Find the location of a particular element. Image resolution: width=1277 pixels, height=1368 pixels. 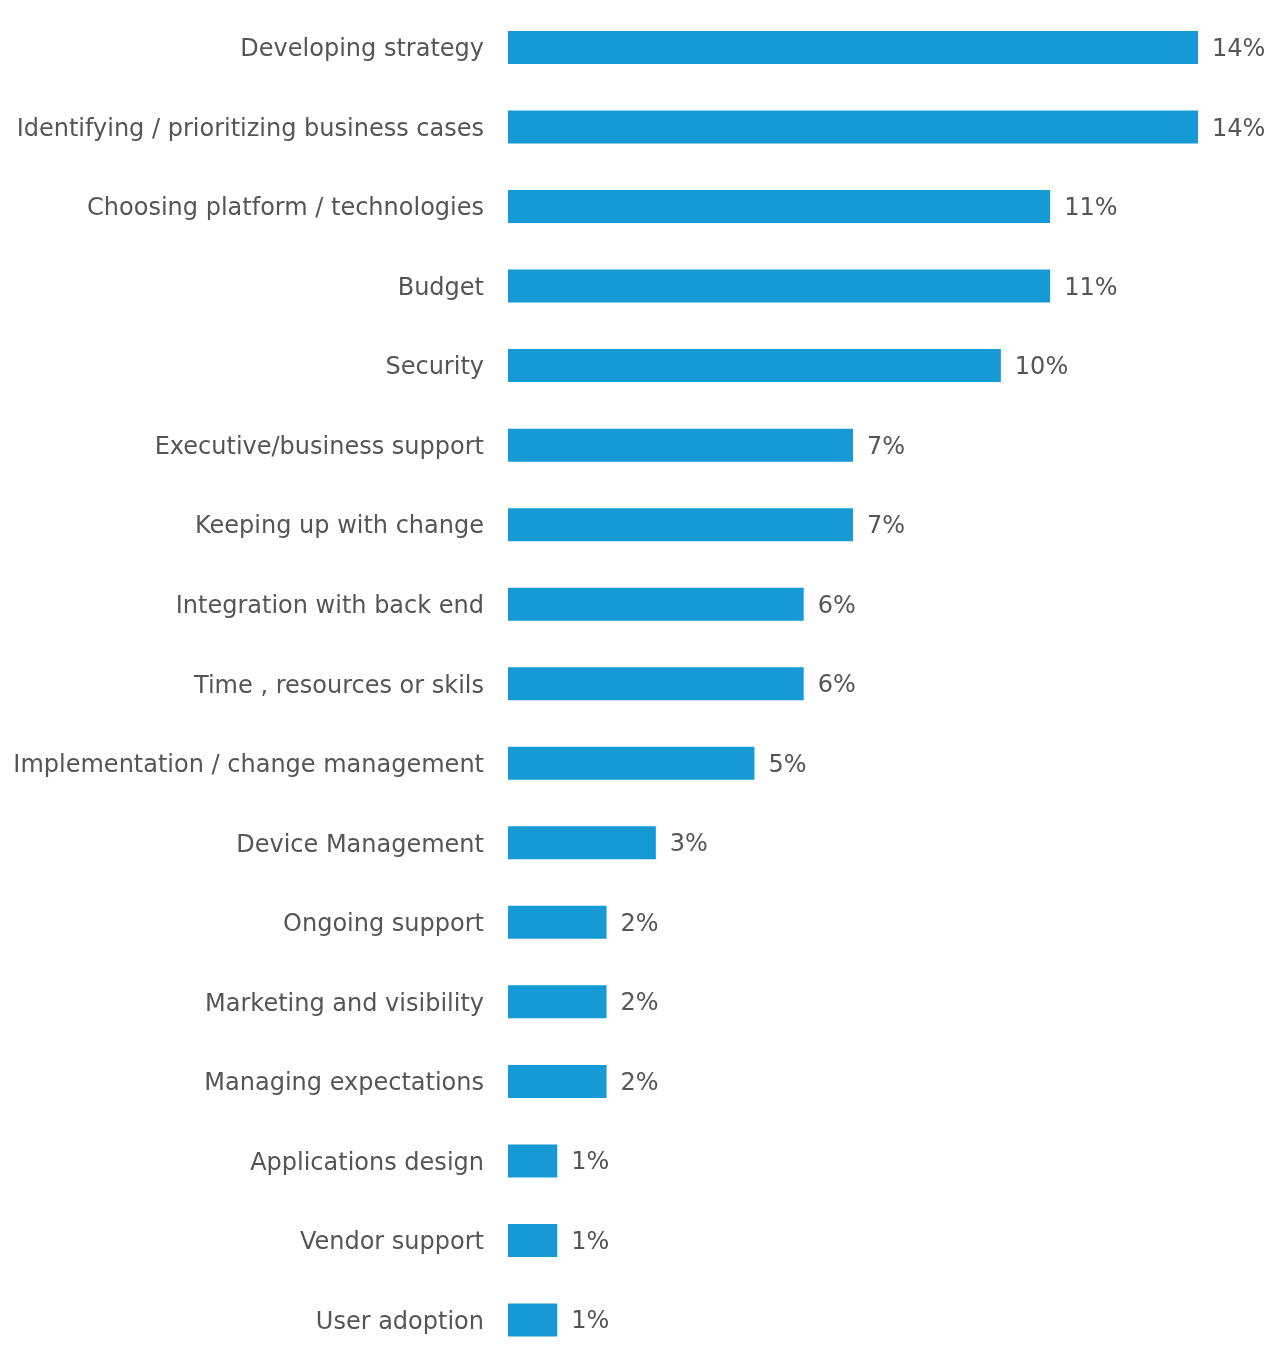

y-tick-label: Ongoing support is located at coordinates (383, 923).